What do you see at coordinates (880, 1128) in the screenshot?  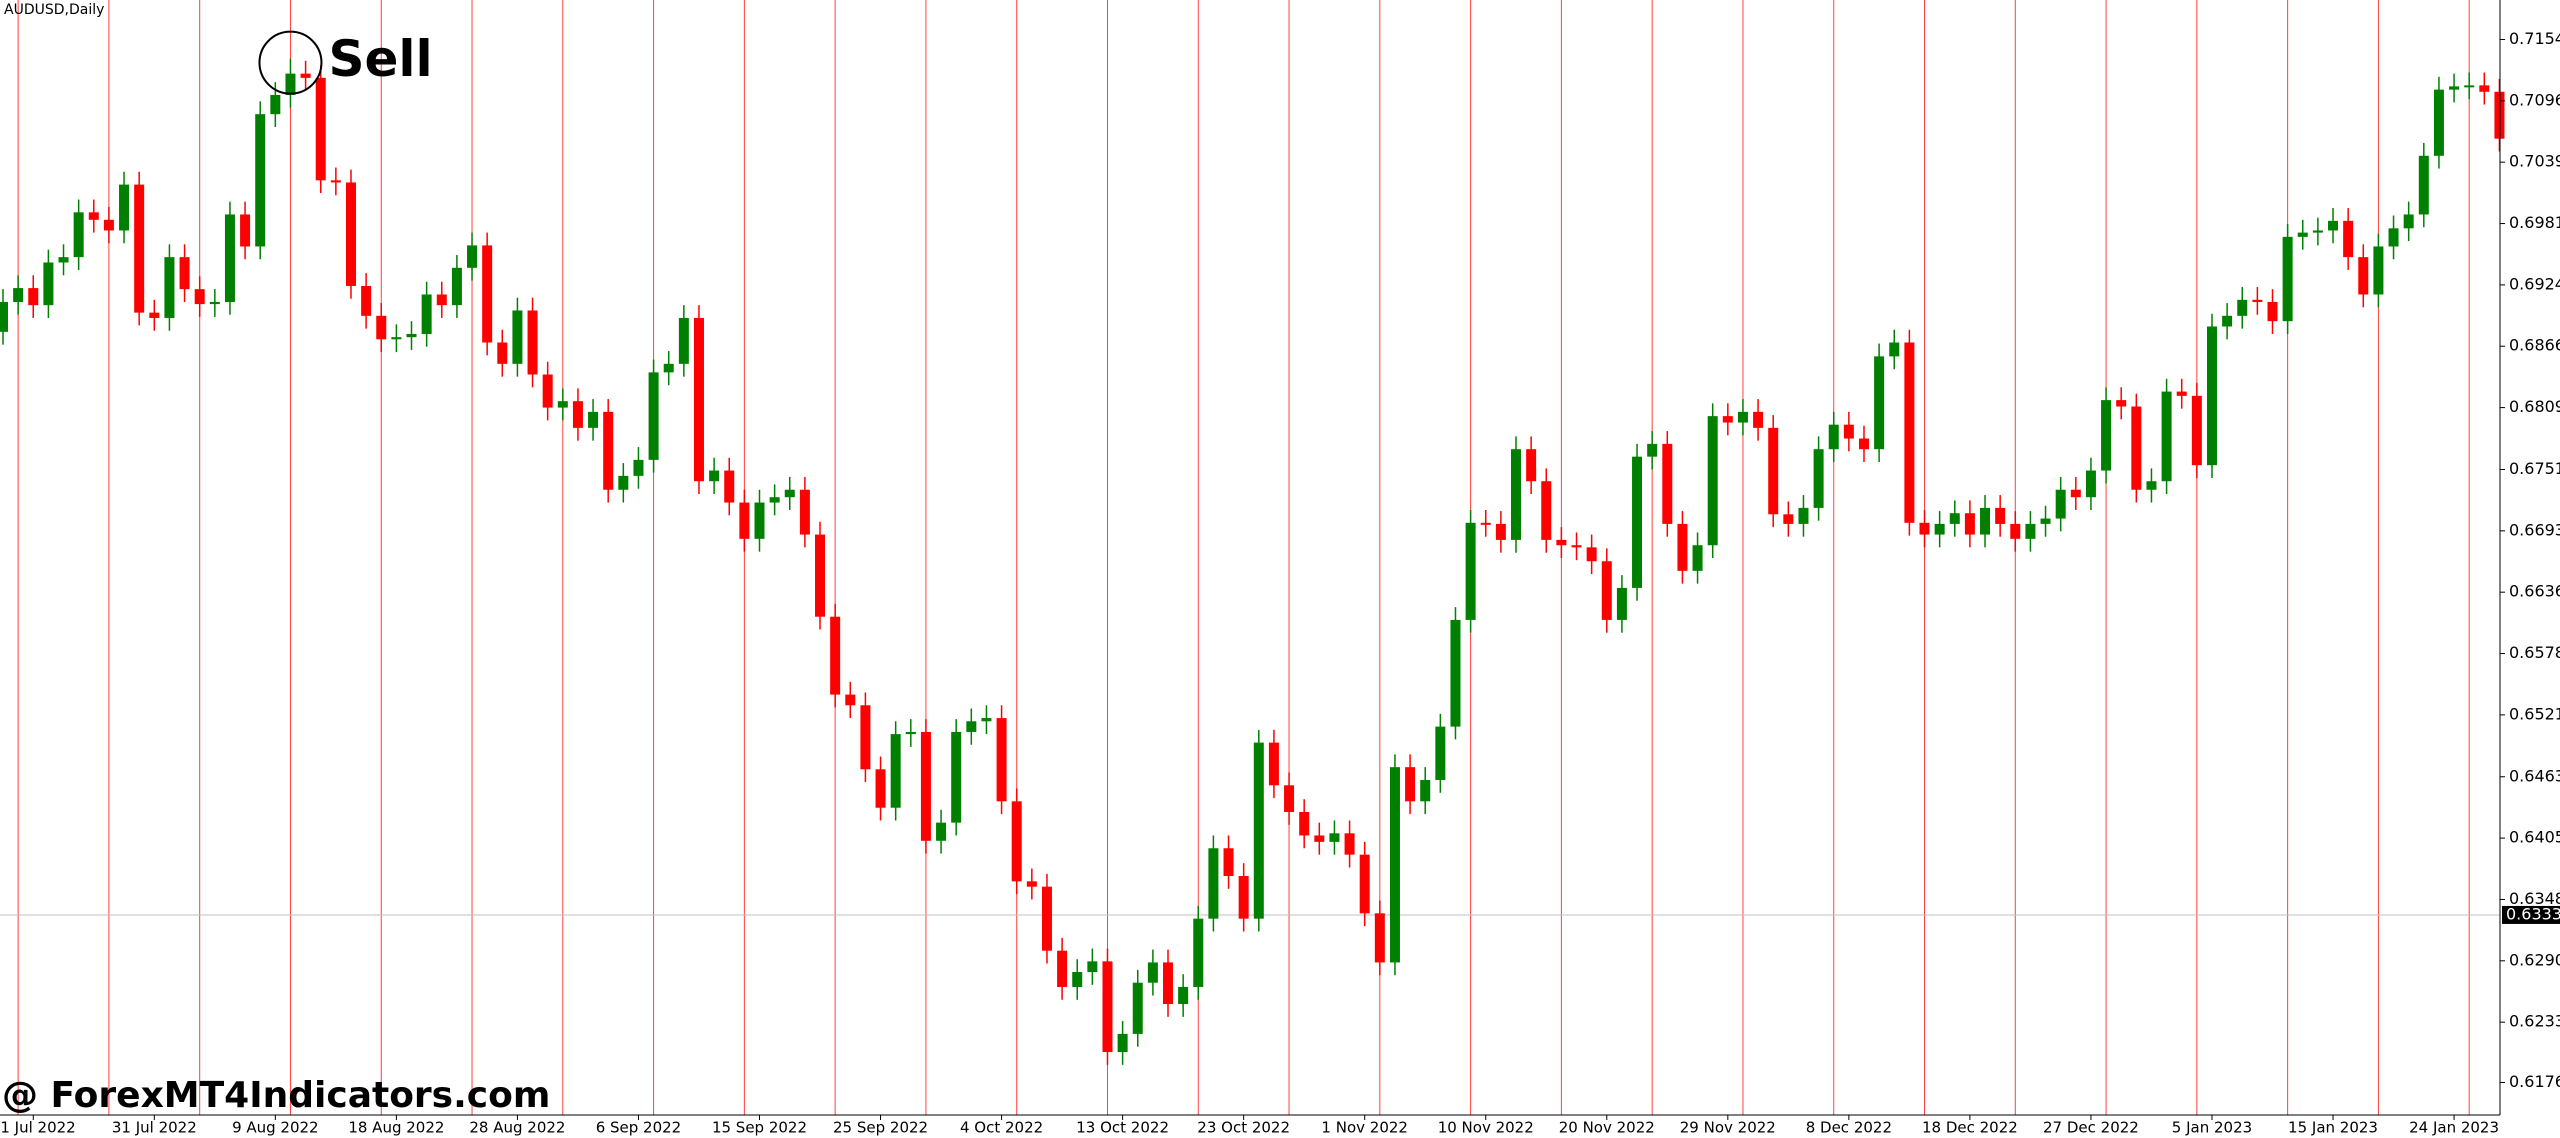 I see `x-tick-label: 25 Sep 2022` at bounding box center [880, 1128].